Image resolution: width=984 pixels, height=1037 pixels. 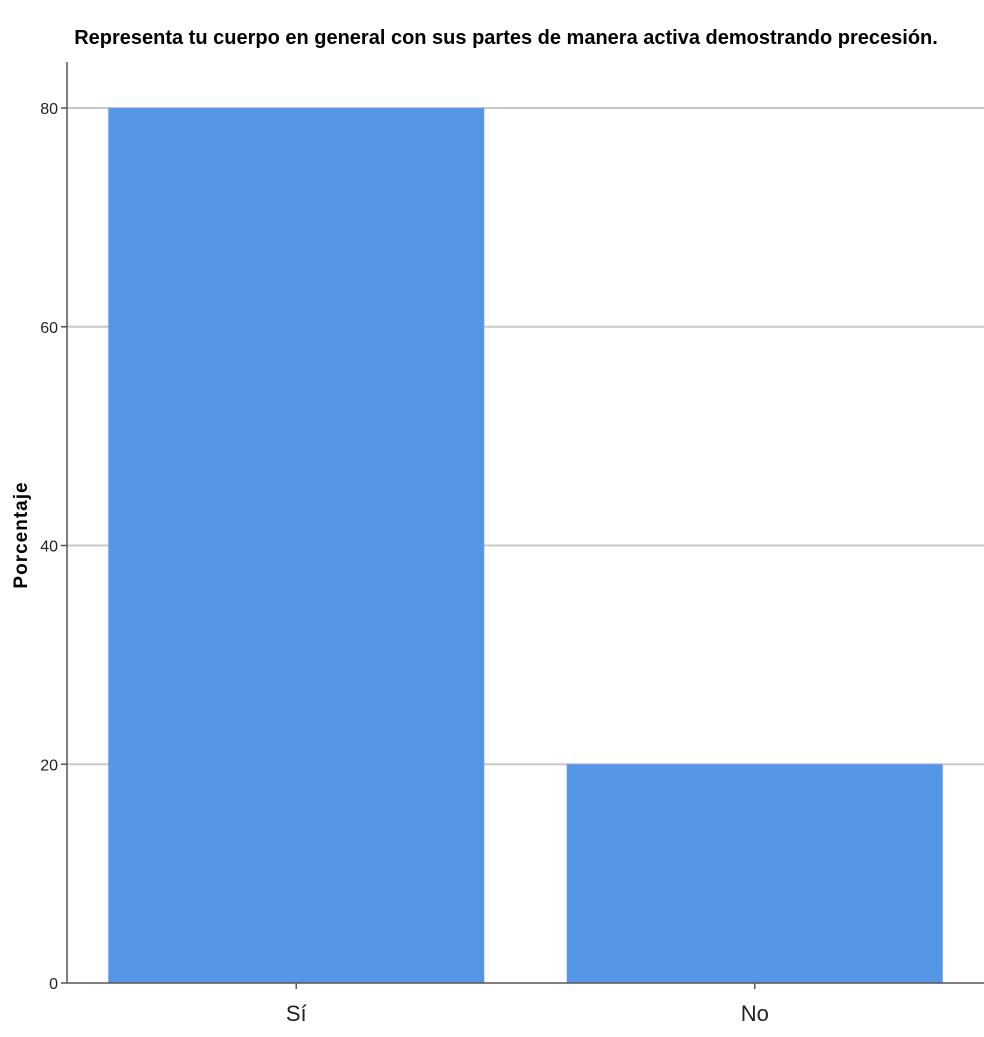 What do you see at coordinates (527, 1004) in the screenshot?
I see `x-ticks: Sí No` at bounding box center [527, 1004].